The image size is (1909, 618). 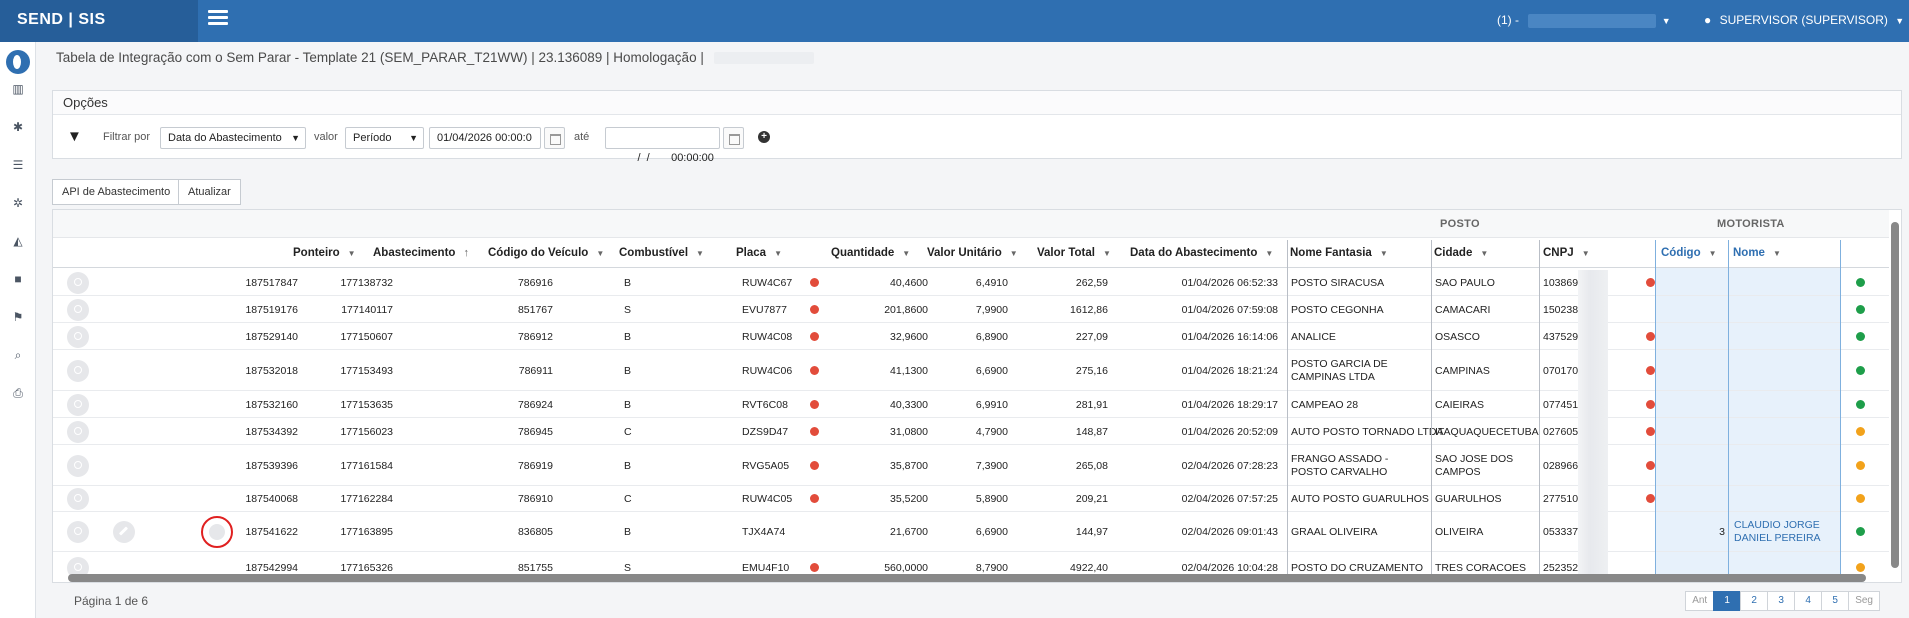 What do you see at coordinates (326, 137) in the screenshot?
I see `value-label: valor` at bounding box center [326, 137].